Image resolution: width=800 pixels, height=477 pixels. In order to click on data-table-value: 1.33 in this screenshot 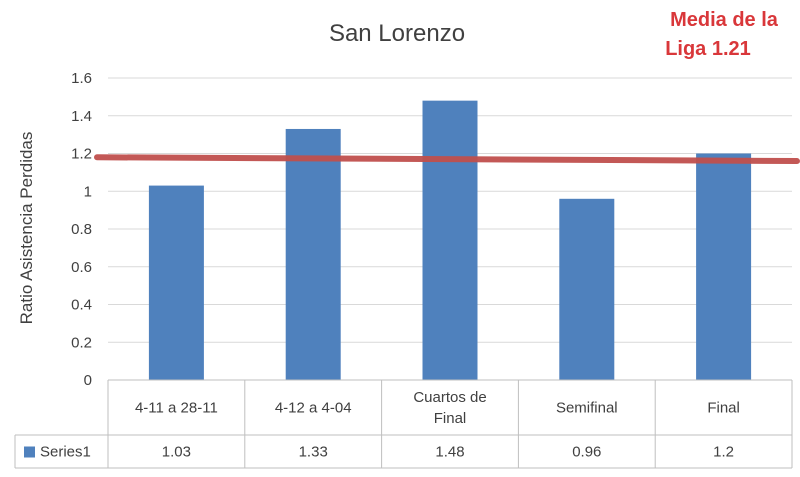, I will do `click(313, 452)`.